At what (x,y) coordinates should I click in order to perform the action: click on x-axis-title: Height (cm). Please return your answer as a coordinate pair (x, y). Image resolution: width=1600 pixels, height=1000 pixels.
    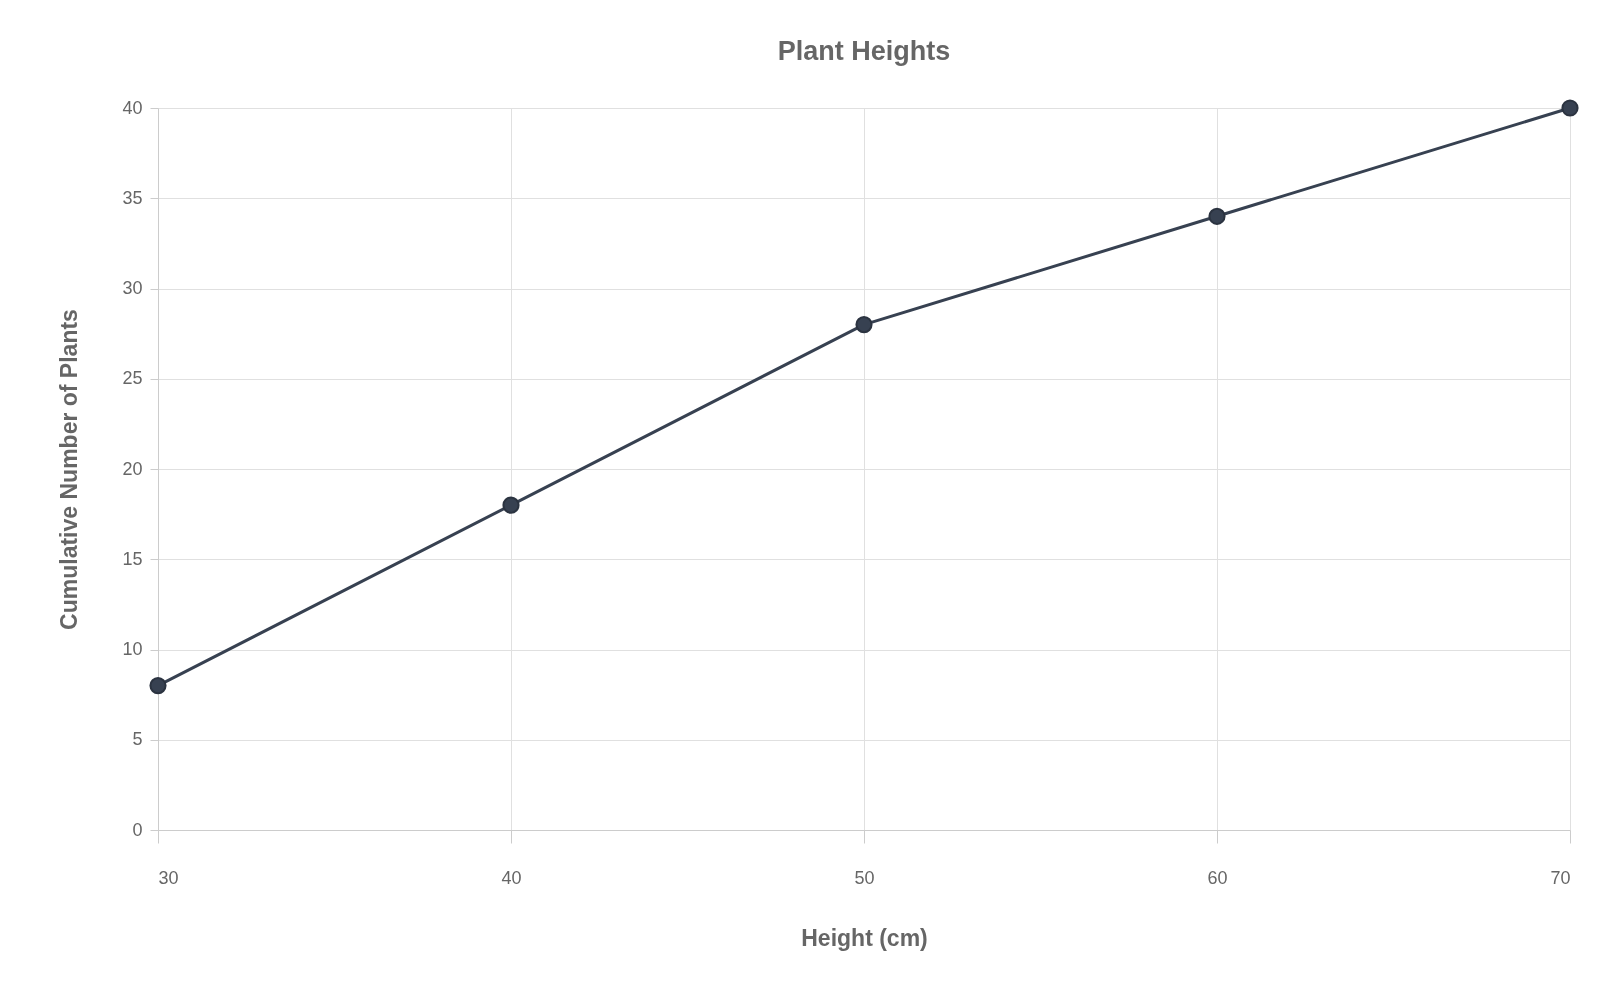
    Looking at the image, I should click on (864, 937).